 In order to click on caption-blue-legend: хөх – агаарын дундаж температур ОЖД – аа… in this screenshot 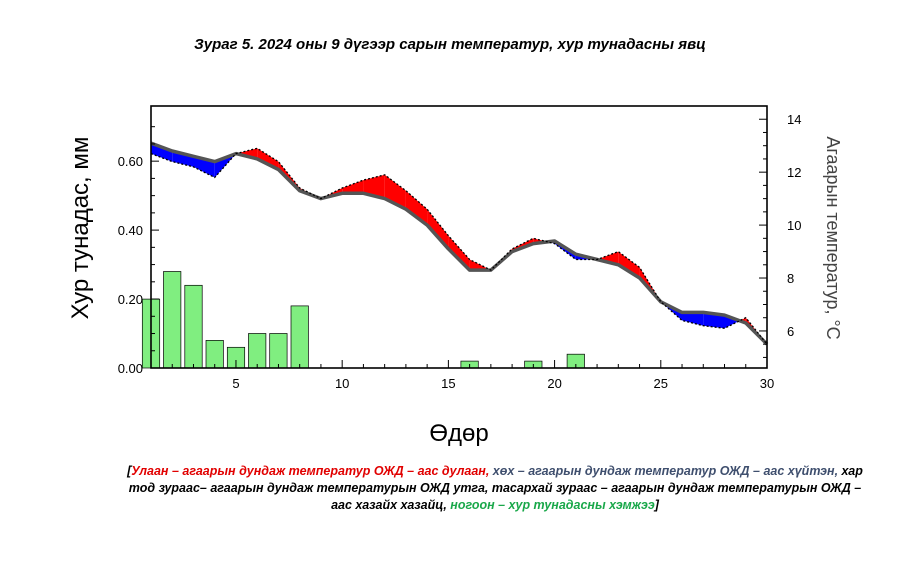, I will do `click(664, 471)`.